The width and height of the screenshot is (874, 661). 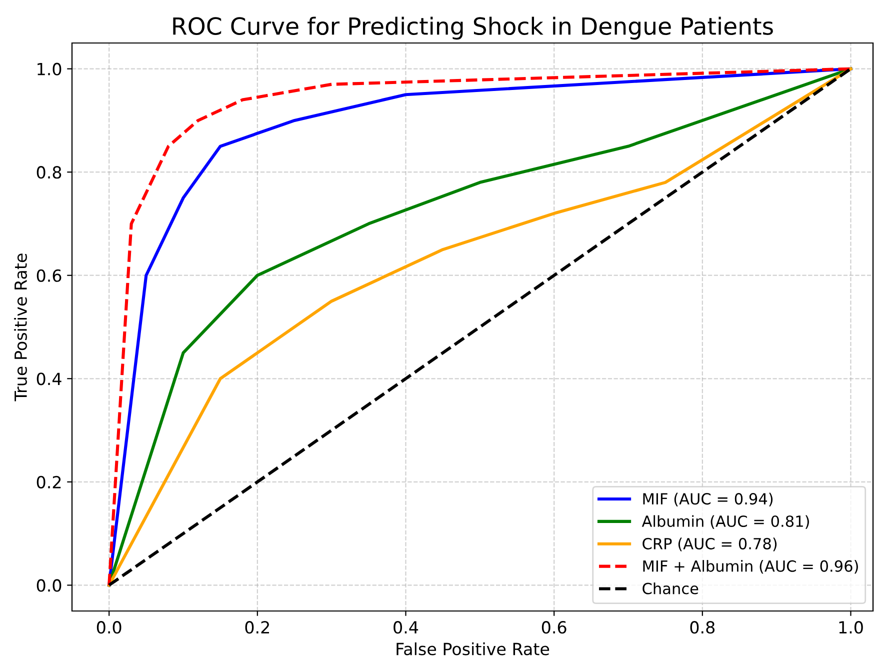 What do you see at coordinates (50, 69) in the screenshot?
I see `y-tick-label: 1.0` at bounding box center [50, 69].